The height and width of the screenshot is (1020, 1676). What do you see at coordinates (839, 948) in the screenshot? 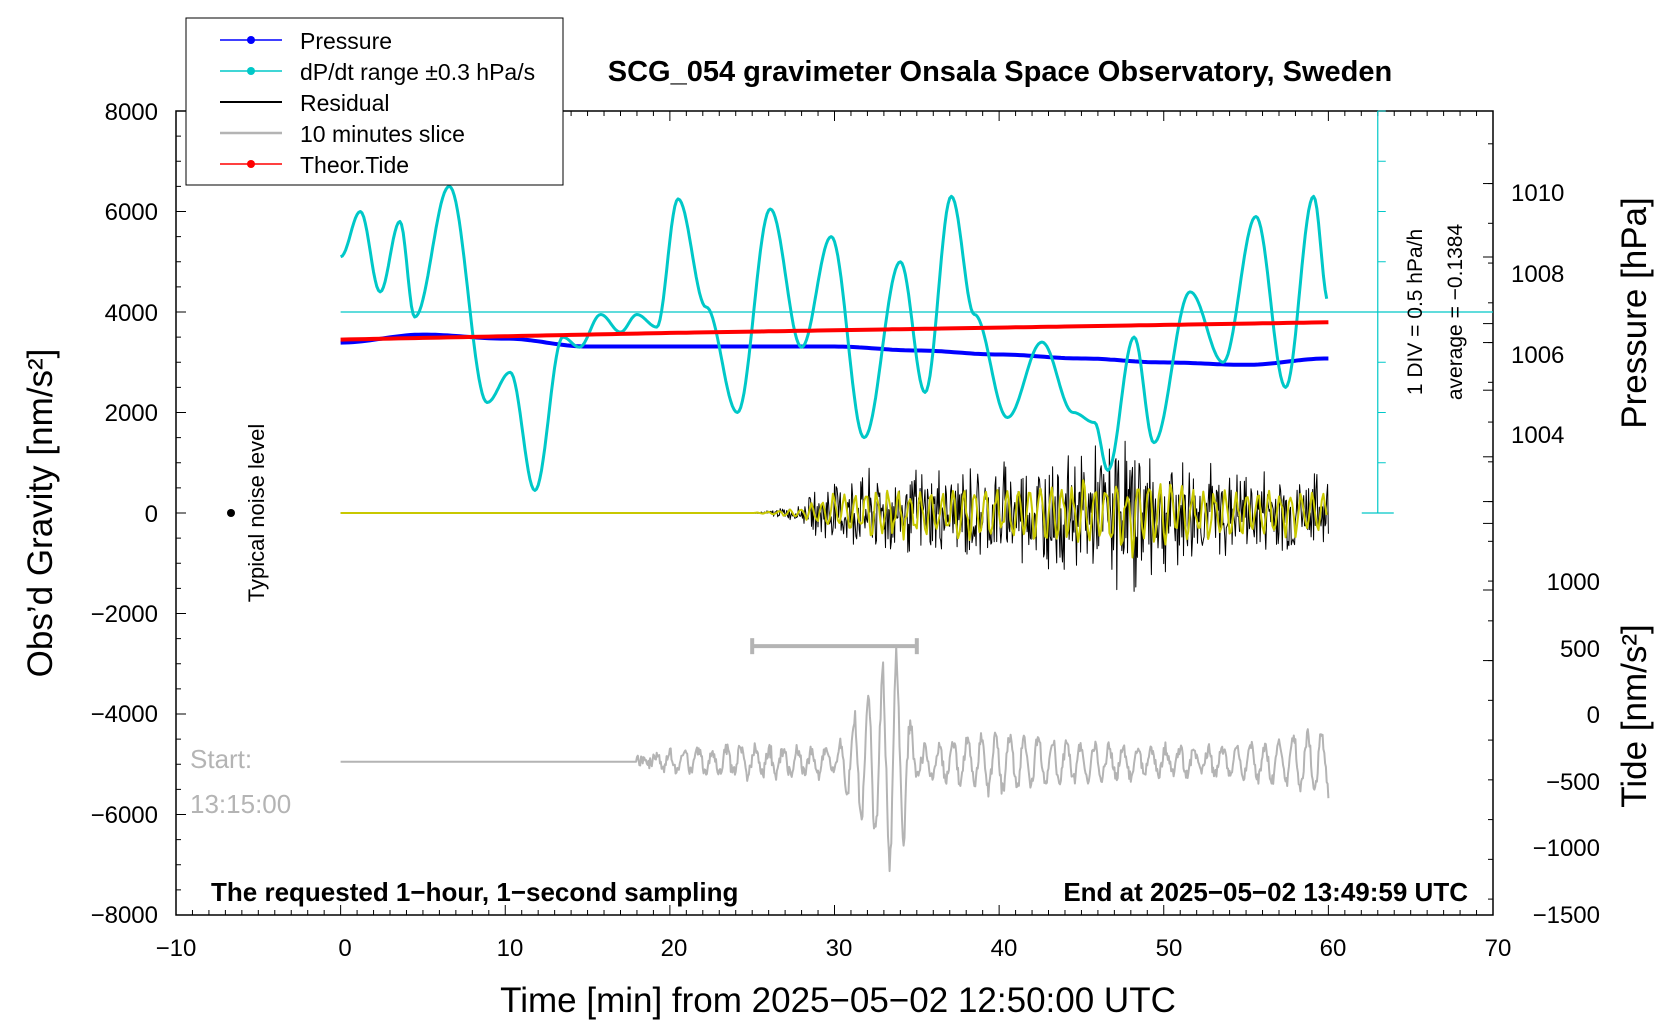
I see `x-tick-label: 30` at bounding box center [839, 948].